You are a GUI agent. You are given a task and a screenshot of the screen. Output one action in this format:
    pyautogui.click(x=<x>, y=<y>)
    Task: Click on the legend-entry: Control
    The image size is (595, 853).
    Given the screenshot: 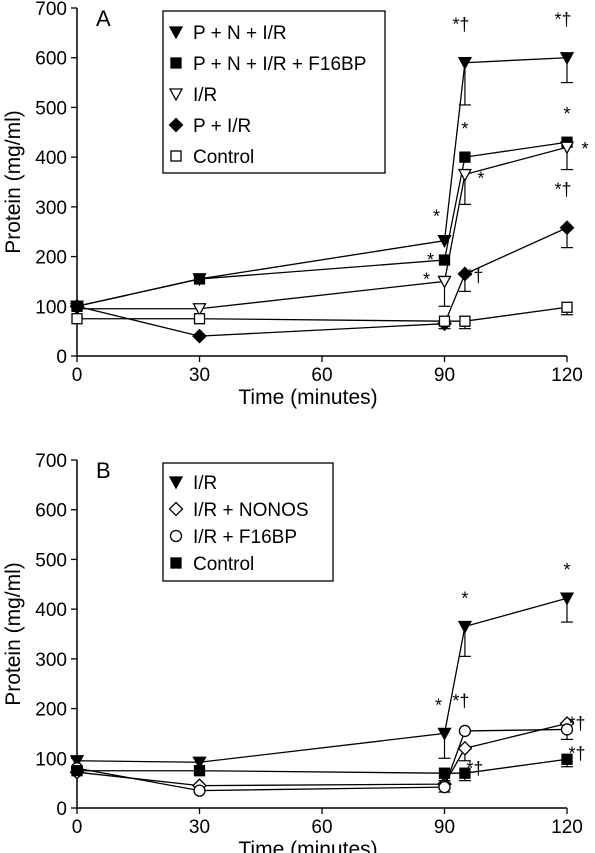 What is the action you would take?
    pyautogui.click(x=223, y=157)
    